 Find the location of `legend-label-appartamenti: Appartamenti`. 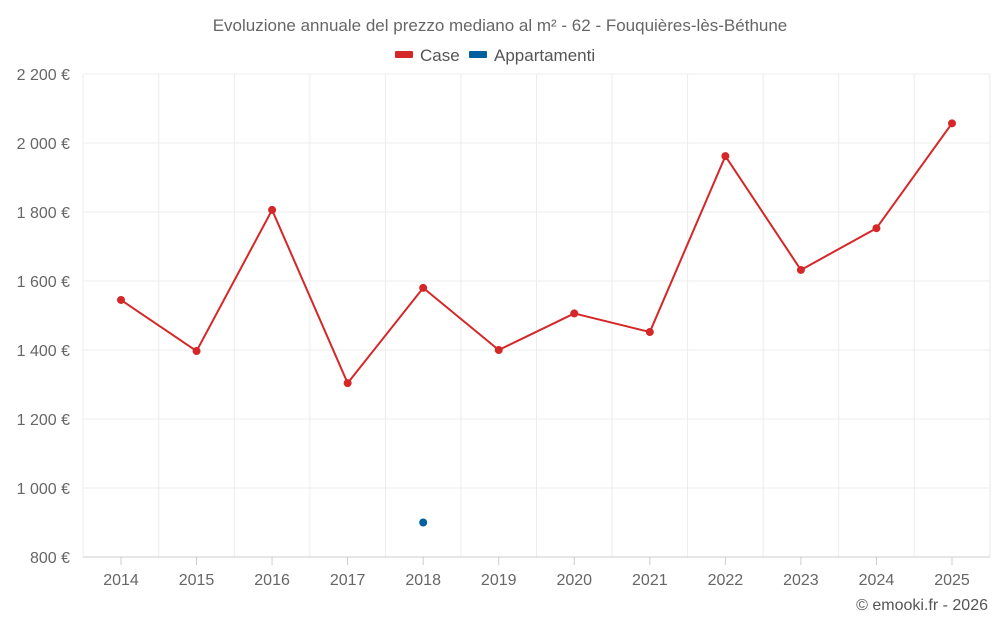

legend-label-appartamenti: Appartamenti is located at coordinates (544, 55).